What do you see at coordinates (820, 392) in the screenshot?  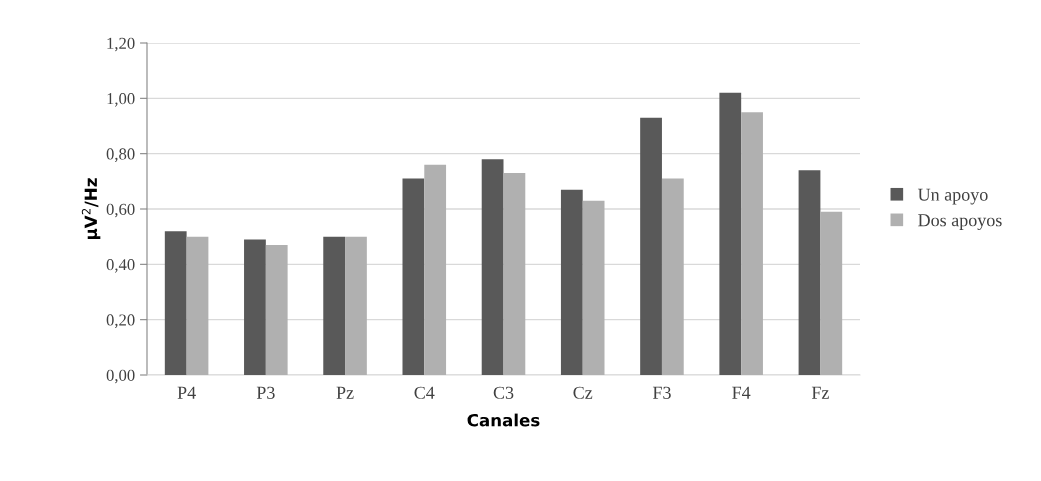 I see `x-tick-label: Fz` at bounding box center [820, 392].